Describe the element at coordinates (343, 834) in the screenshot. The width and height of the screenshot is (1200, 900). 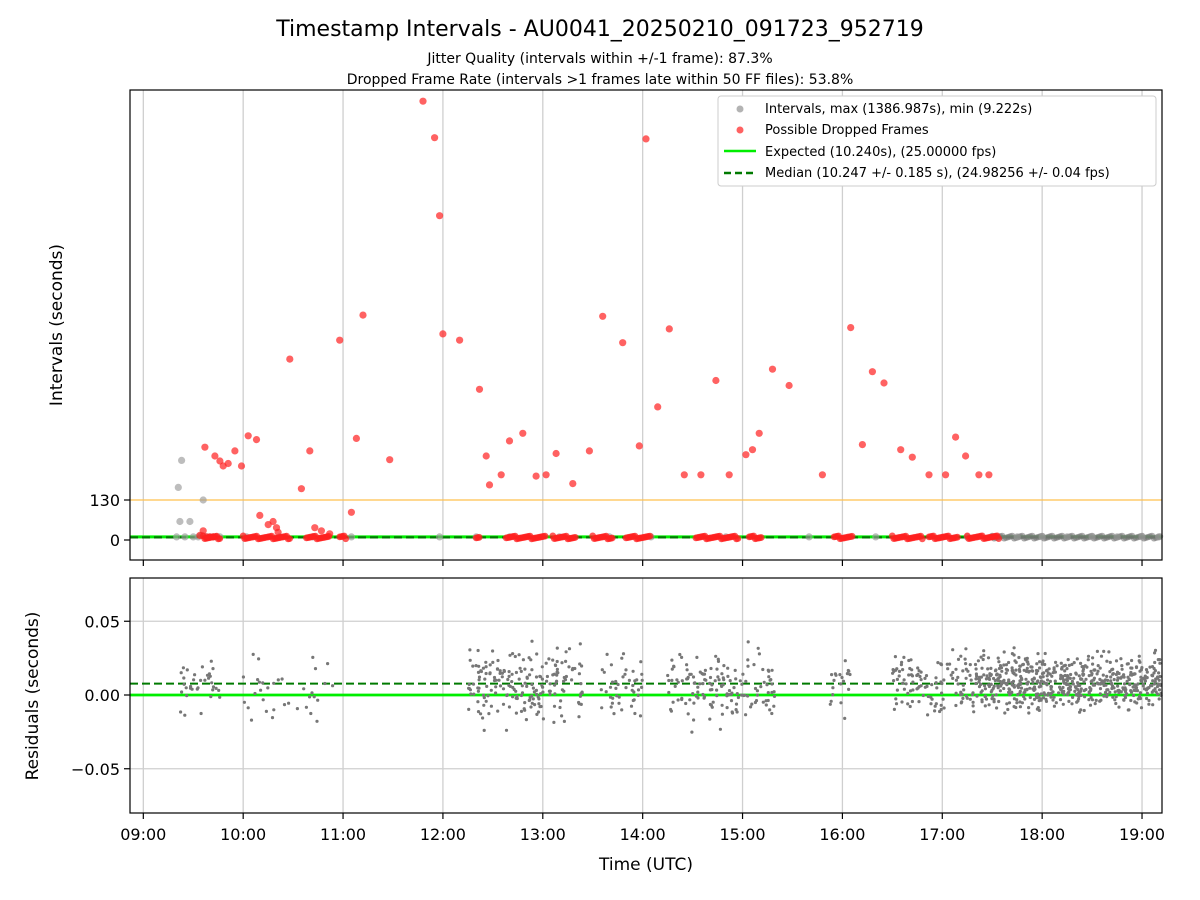
I see `x-tick-label: 11:00` at that location.